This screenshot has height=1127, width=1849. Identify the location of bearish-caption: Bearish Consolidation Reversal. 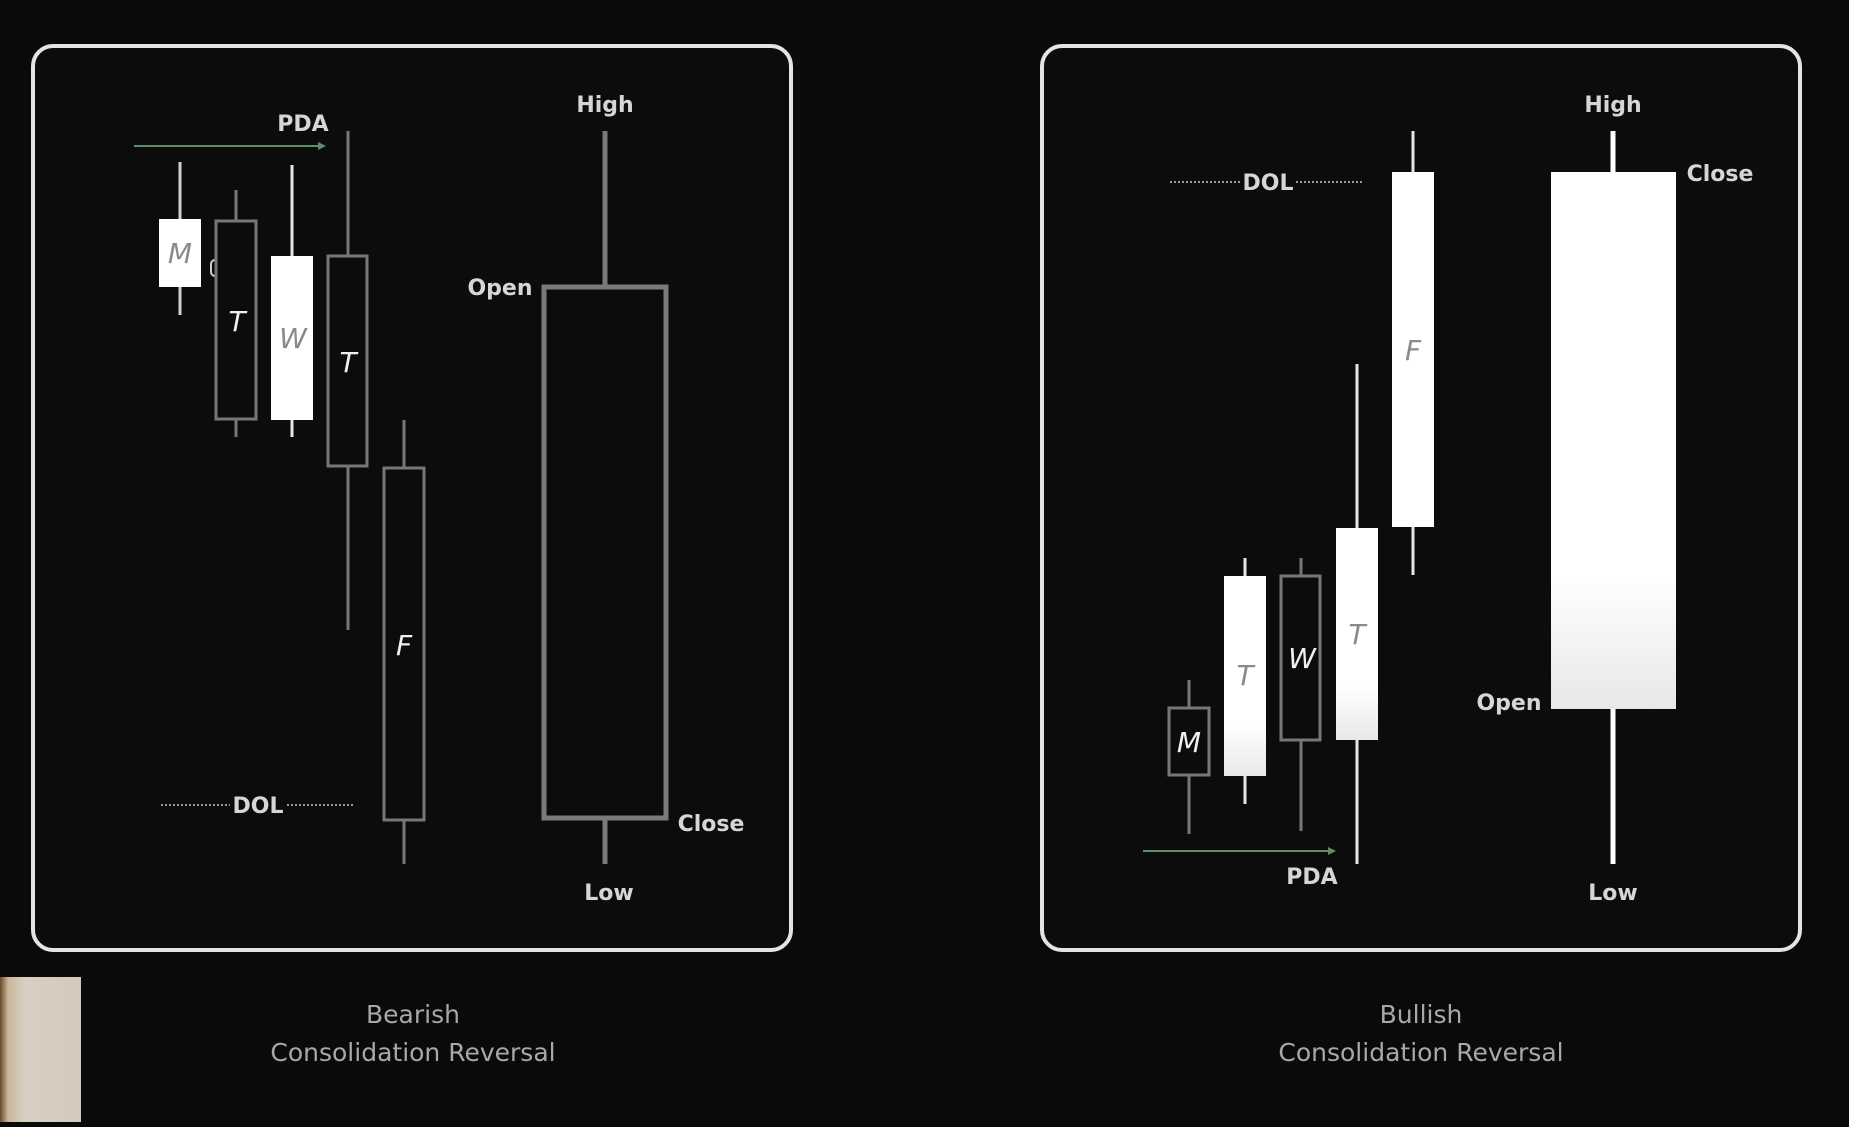
(413, 1034).